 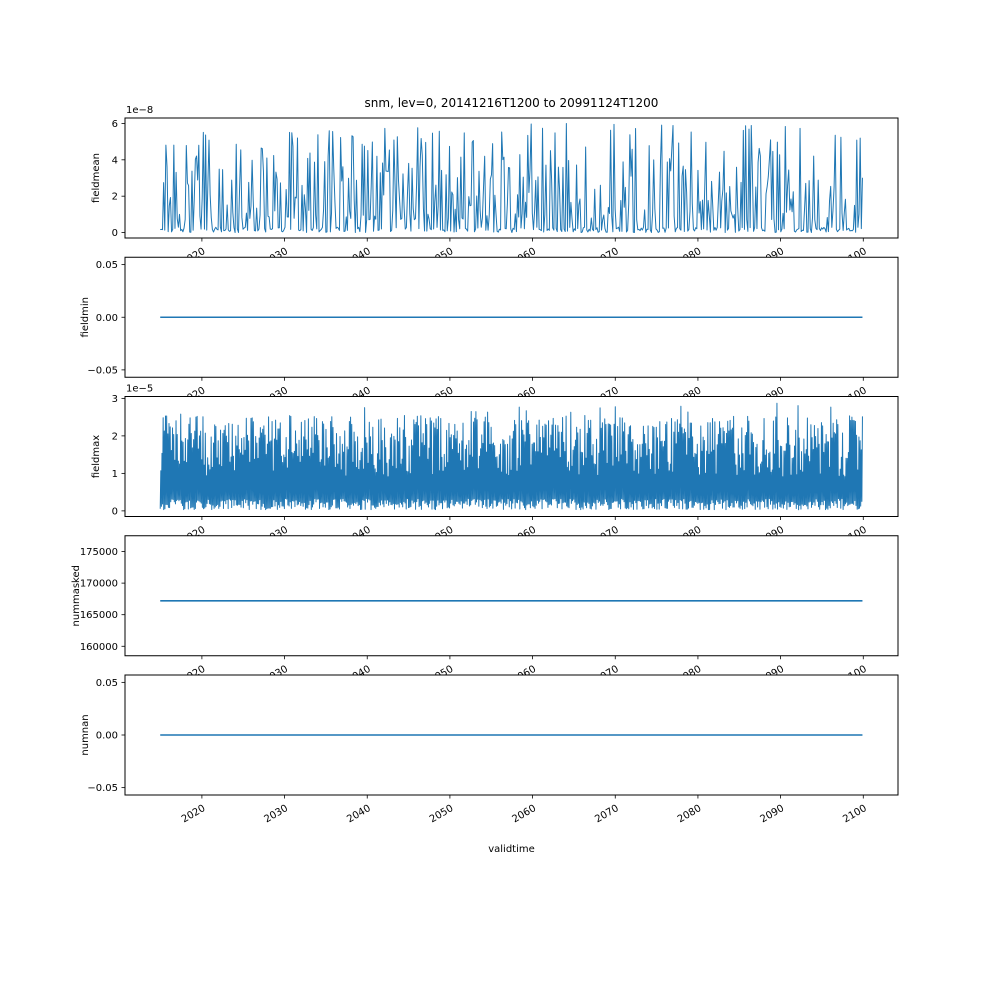 I want to click on series-fieldmax, so click(x=511, y=456).